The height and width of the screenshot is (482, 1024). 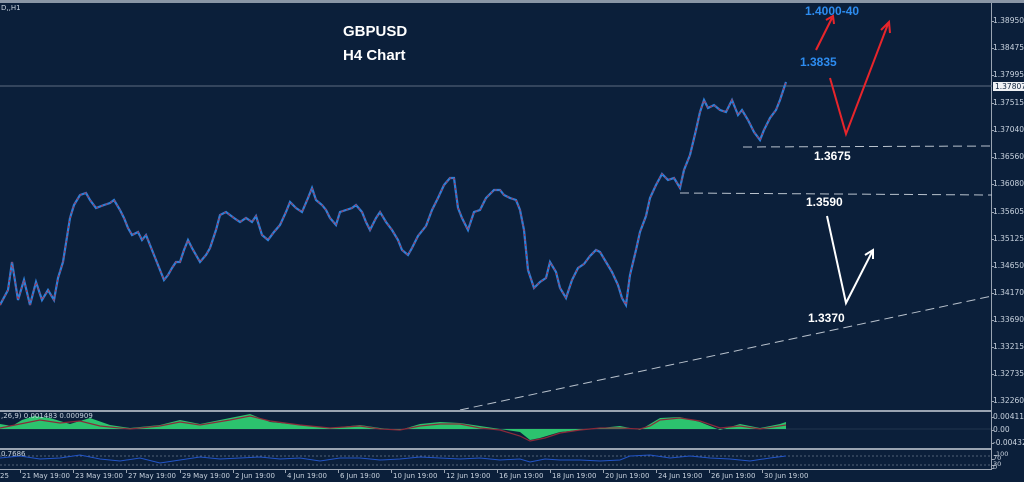 What do you see at coordinates (1007, 292) in the screenshot?
I see `price-tick: 1.34170` at bounding box center [1007, 292].